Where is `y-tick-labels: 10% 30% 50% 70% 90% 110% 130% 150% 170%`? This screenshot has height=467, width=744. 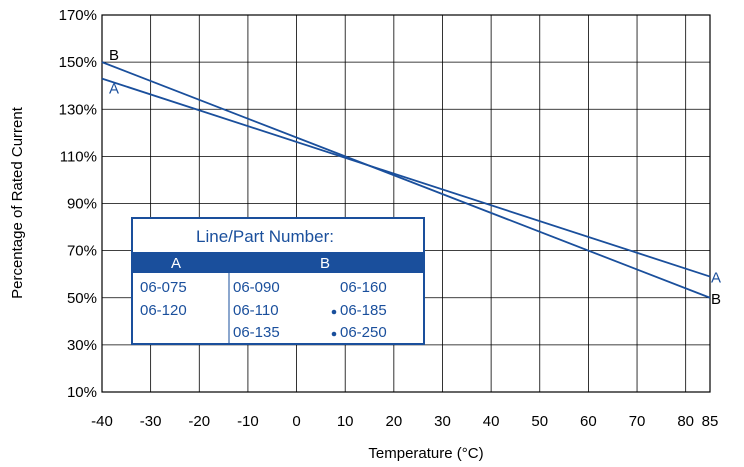
y-tick-labels: 10% 30% 50% 70% 90% 110% 130% 150% 170% is located at coordinates (78, 204).